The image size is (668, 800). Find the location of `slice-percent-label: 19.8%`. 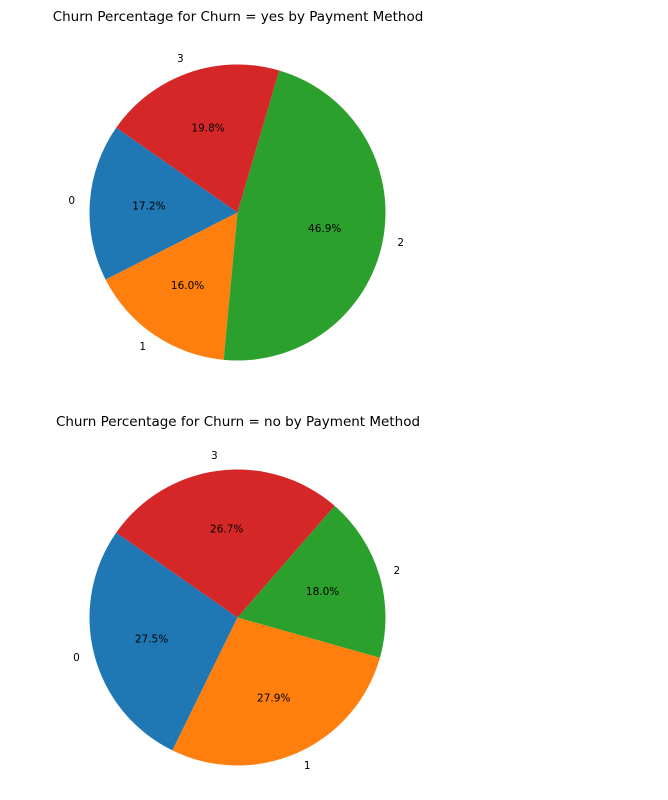

slice-percent-label: 19.8% is located at coordinates (207, 129).